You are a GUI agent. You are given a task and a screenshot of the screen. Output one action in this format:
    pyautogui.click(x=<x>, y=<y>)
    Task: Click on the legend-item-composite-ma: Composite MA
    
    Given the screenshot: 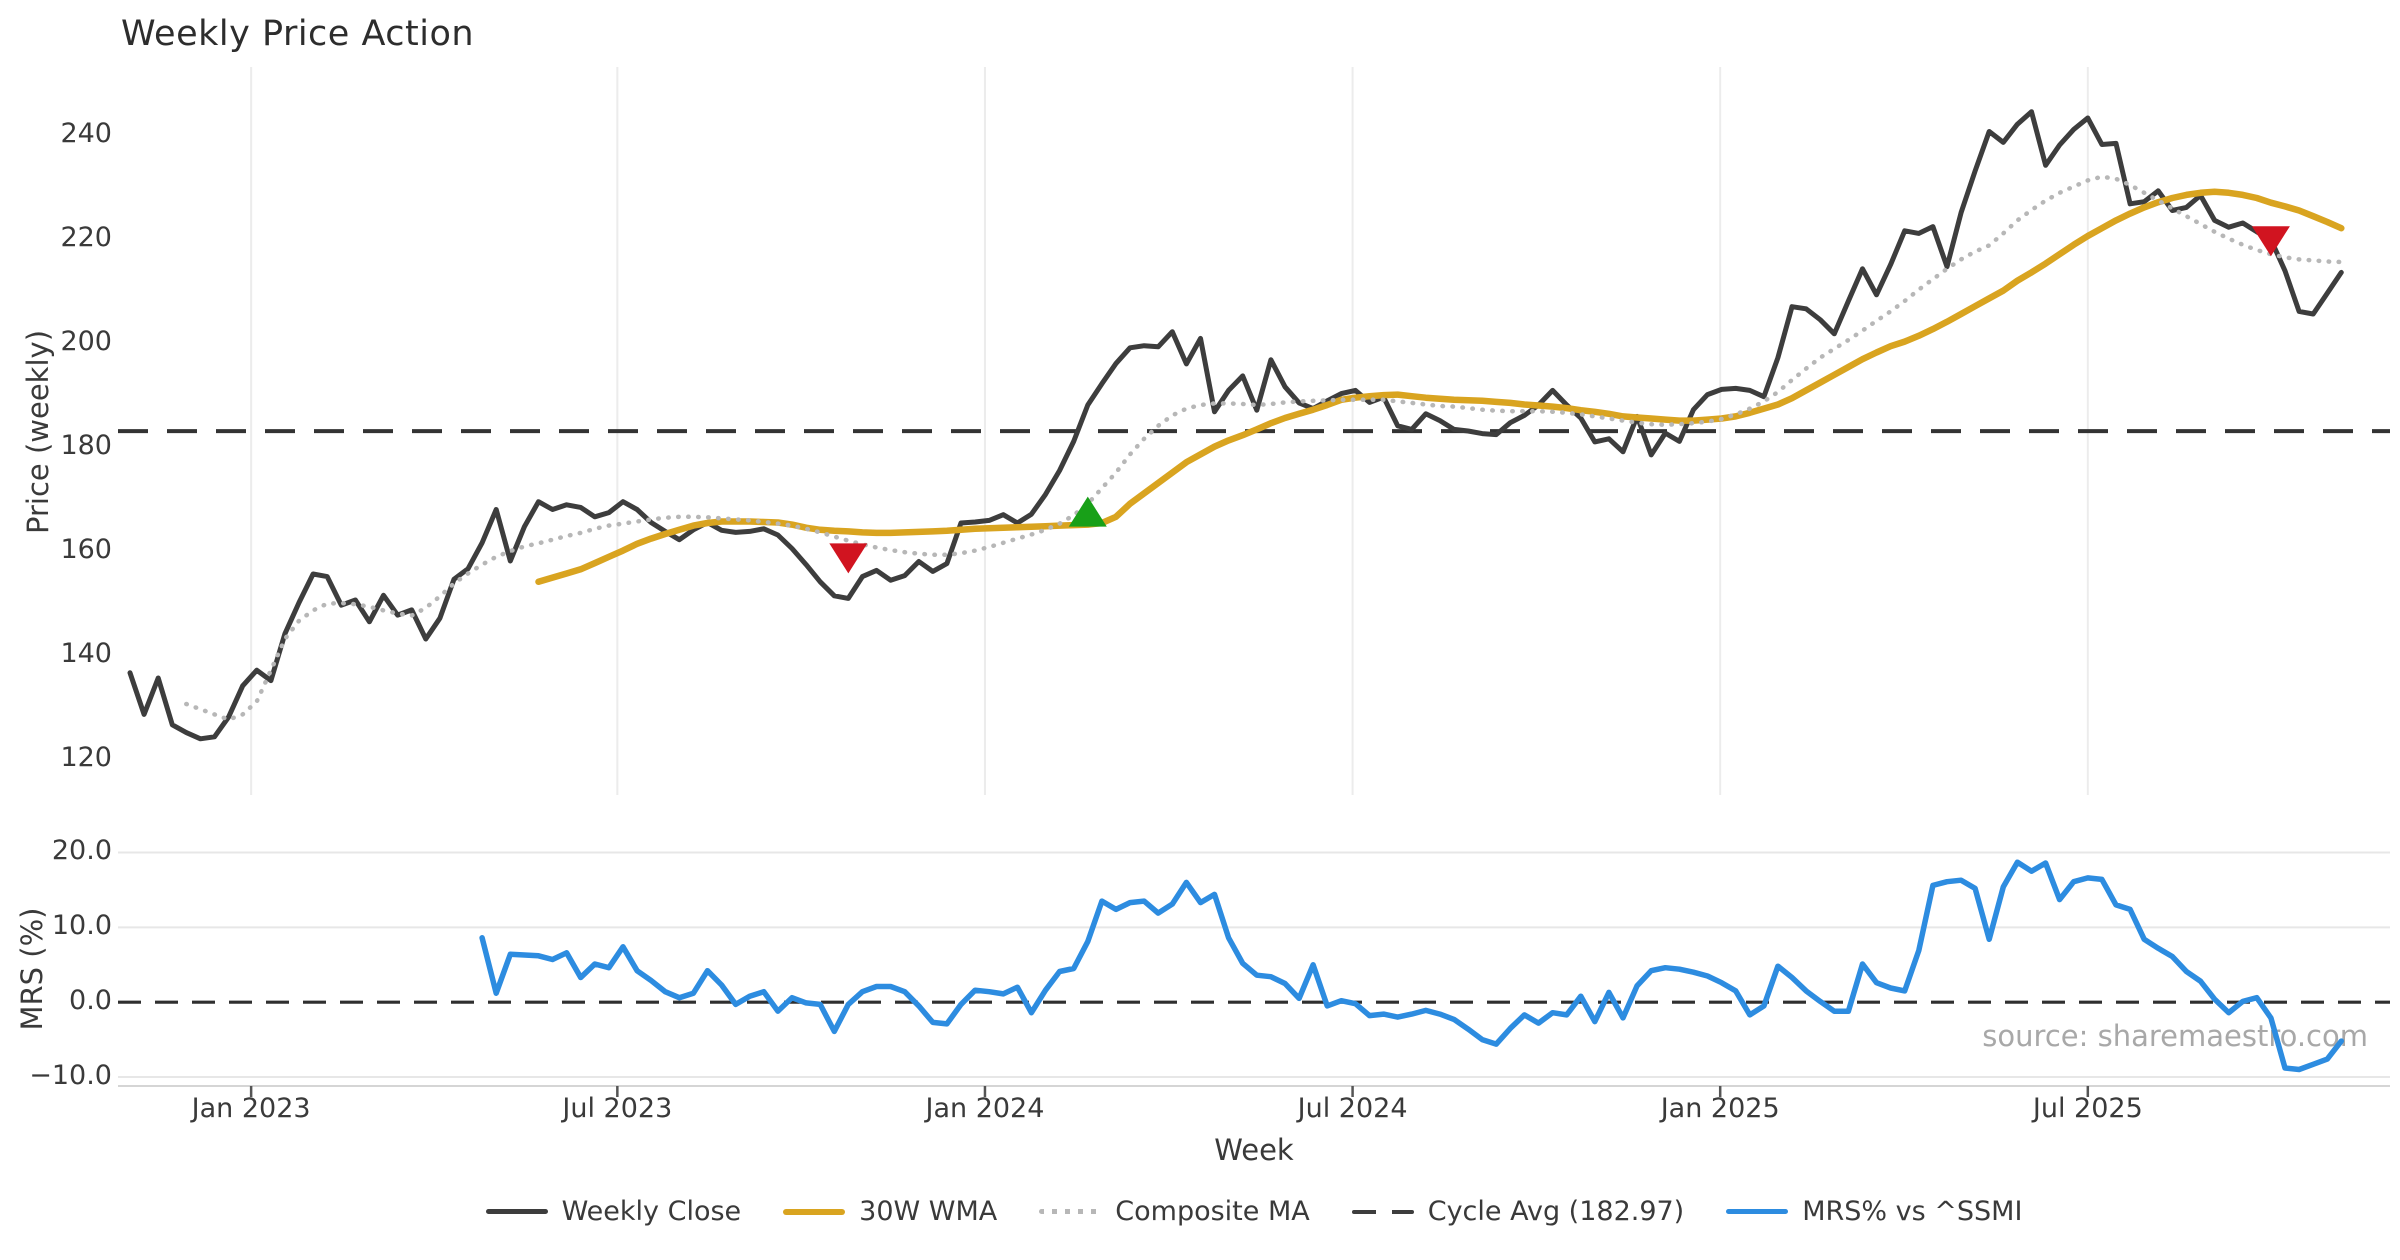 What is the action you would take?
    pyautogui.click(x=1174, y=1211)
    